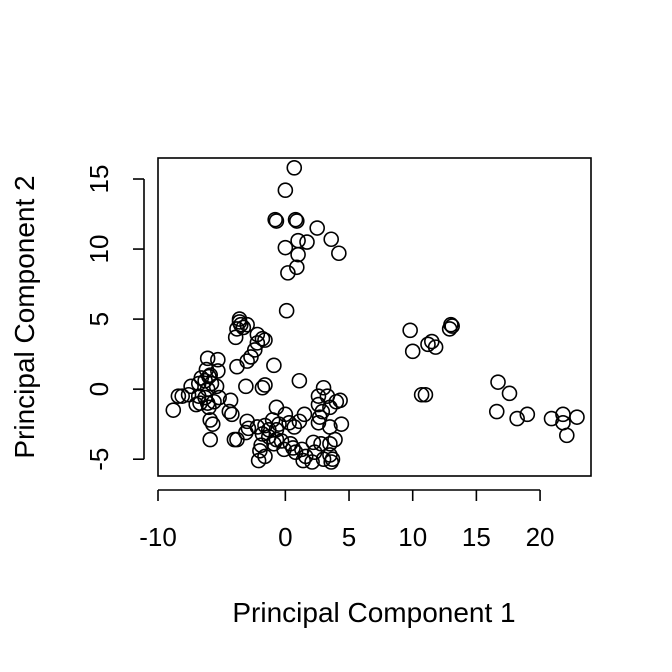  I want to click on x-axis: -10 0 5 10 15 20, so click(347, 520).